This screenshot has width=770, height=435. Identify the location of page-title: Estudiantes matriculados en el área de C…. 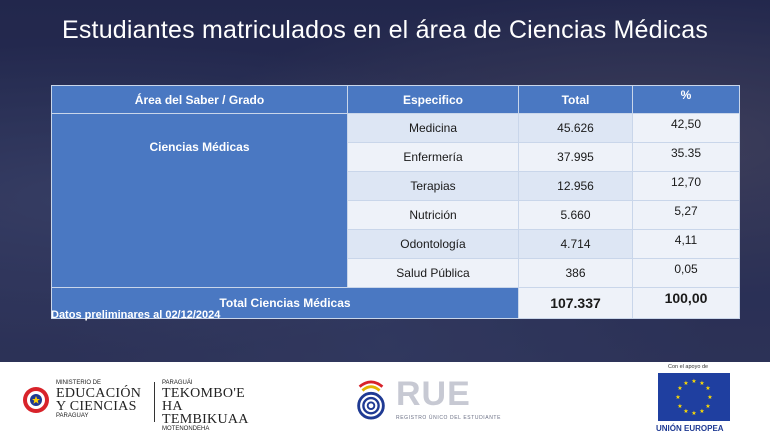
(385, 30).